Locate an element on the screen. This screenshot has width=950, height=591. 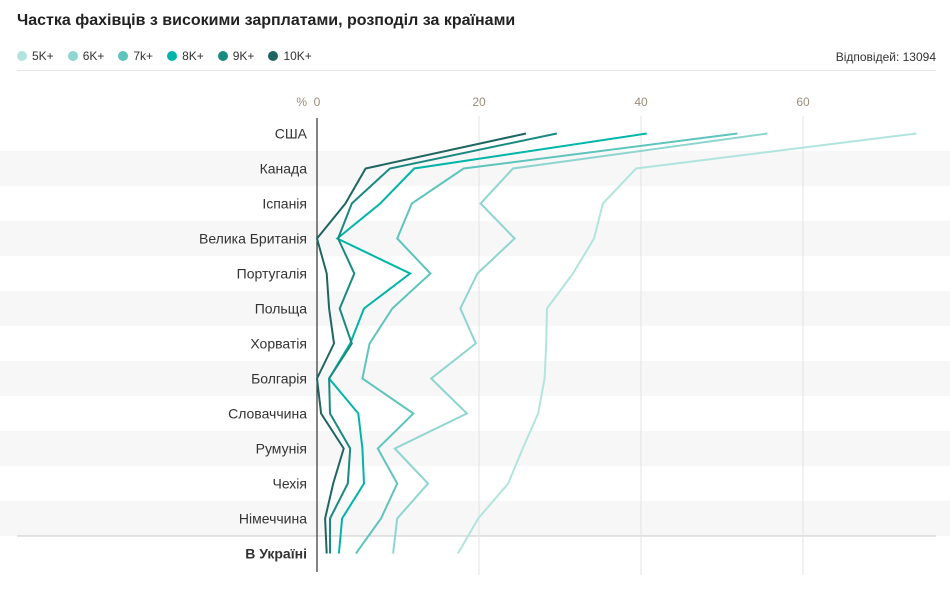
legend-label: 5K+ is located at coordinates (43, 56).